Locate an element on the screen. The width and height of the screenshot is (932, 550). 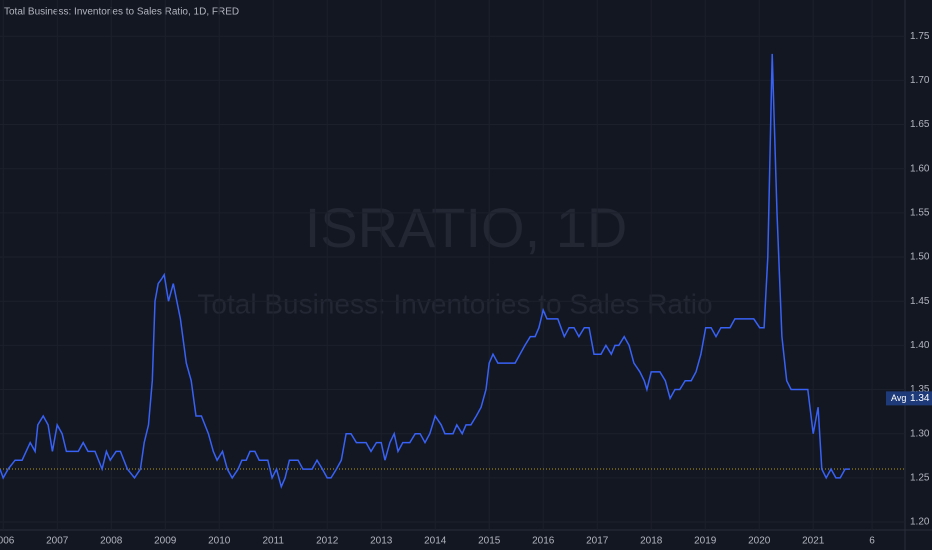
y-tick-label: 1.25 is located at coordinates (920, 478).